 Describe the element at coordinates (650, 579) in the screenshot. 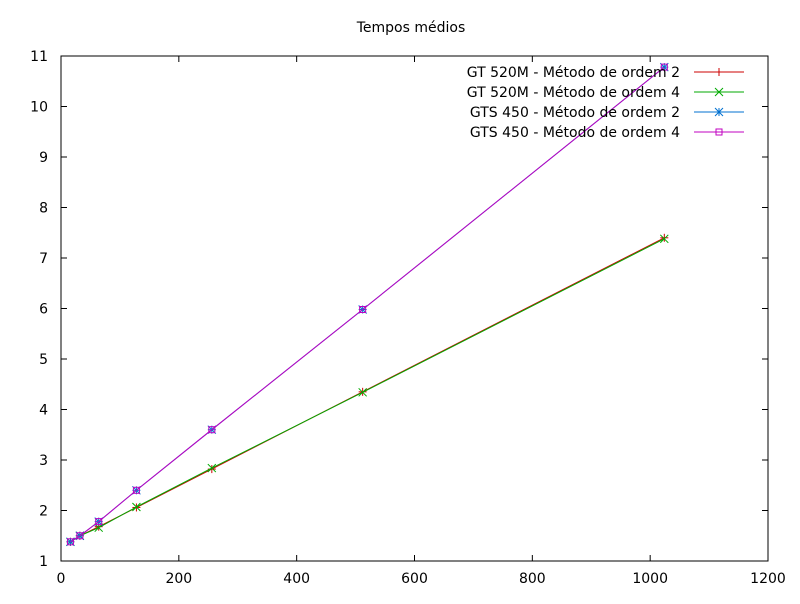

I see `x-tick-label: 1000` at that location.